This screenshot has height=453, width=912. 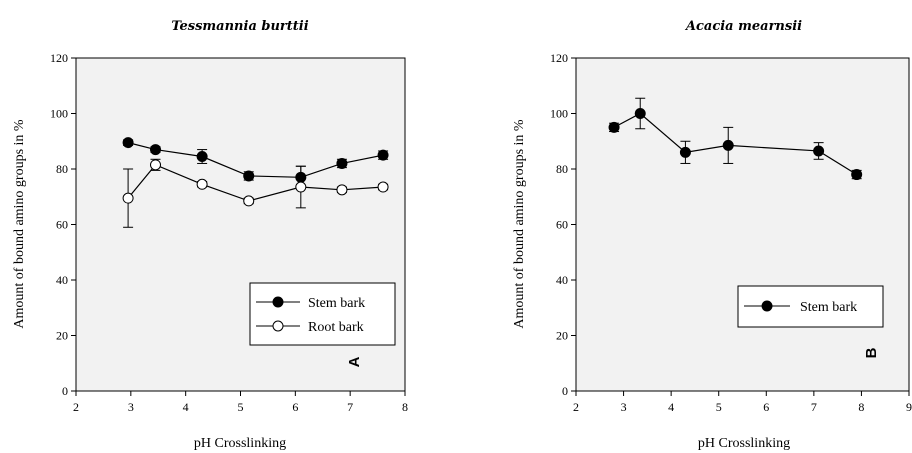 What do you see at coordinates (62, 336) in the screenshot?
I see `panel-a-y-tick-label: 20` at bounding box center [62, 336].